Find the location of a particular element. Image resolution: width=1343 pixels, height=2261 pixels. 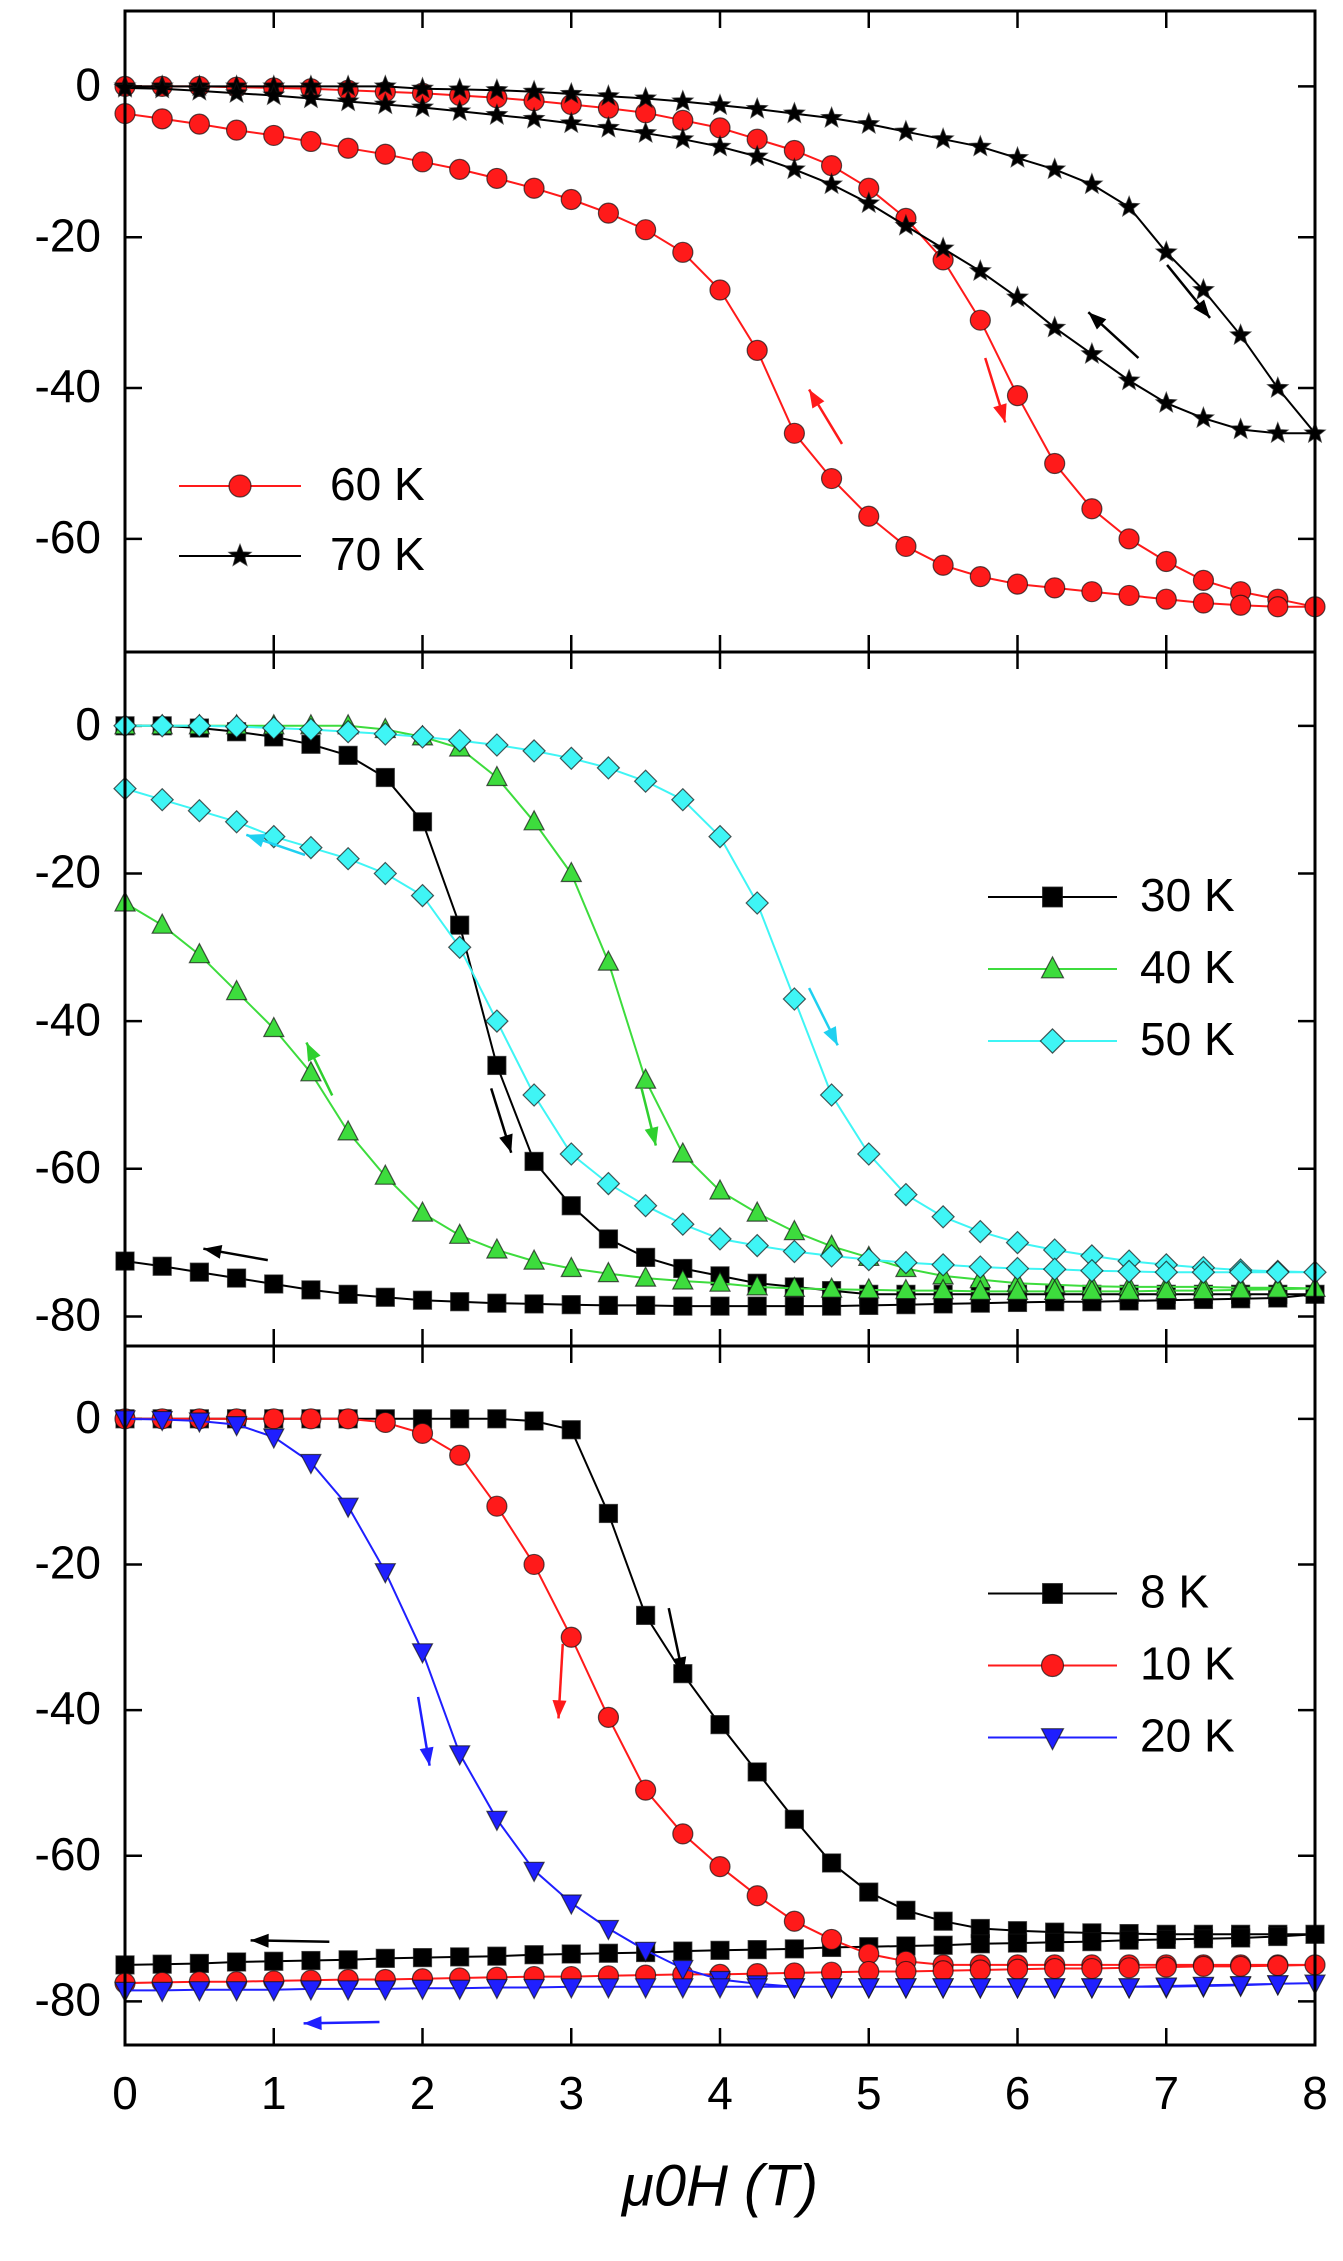

legend-label: 20 K is located at coordinates (1187, 1736).